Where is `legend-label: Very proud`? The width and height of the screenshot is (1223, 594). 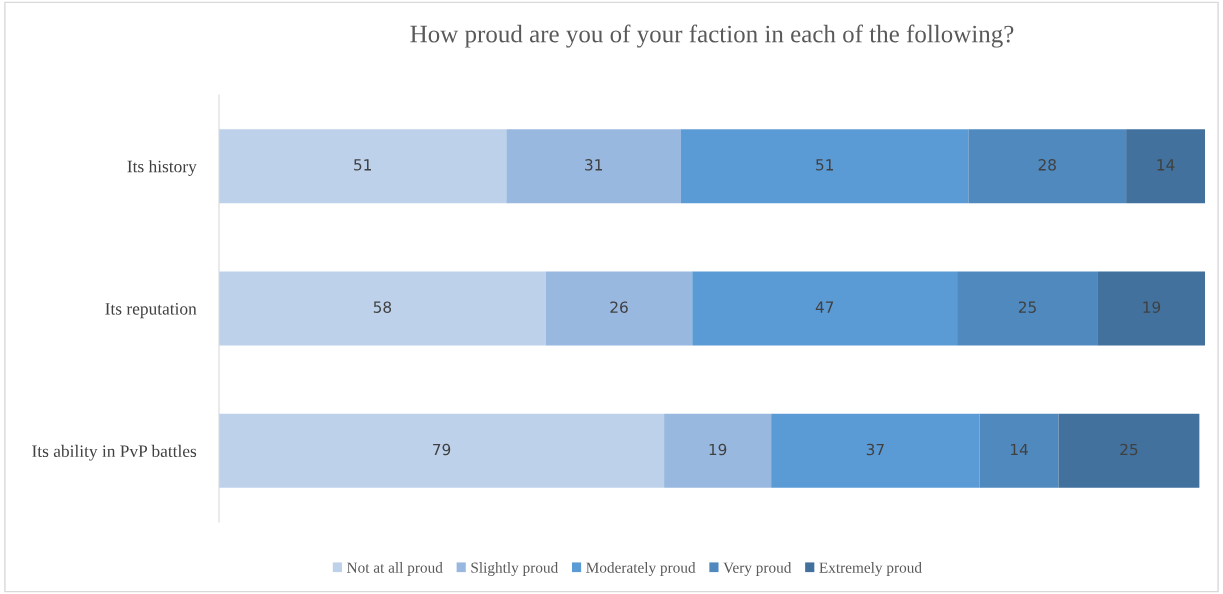 legend-label: Very proud is located at coordinates (757, 569).